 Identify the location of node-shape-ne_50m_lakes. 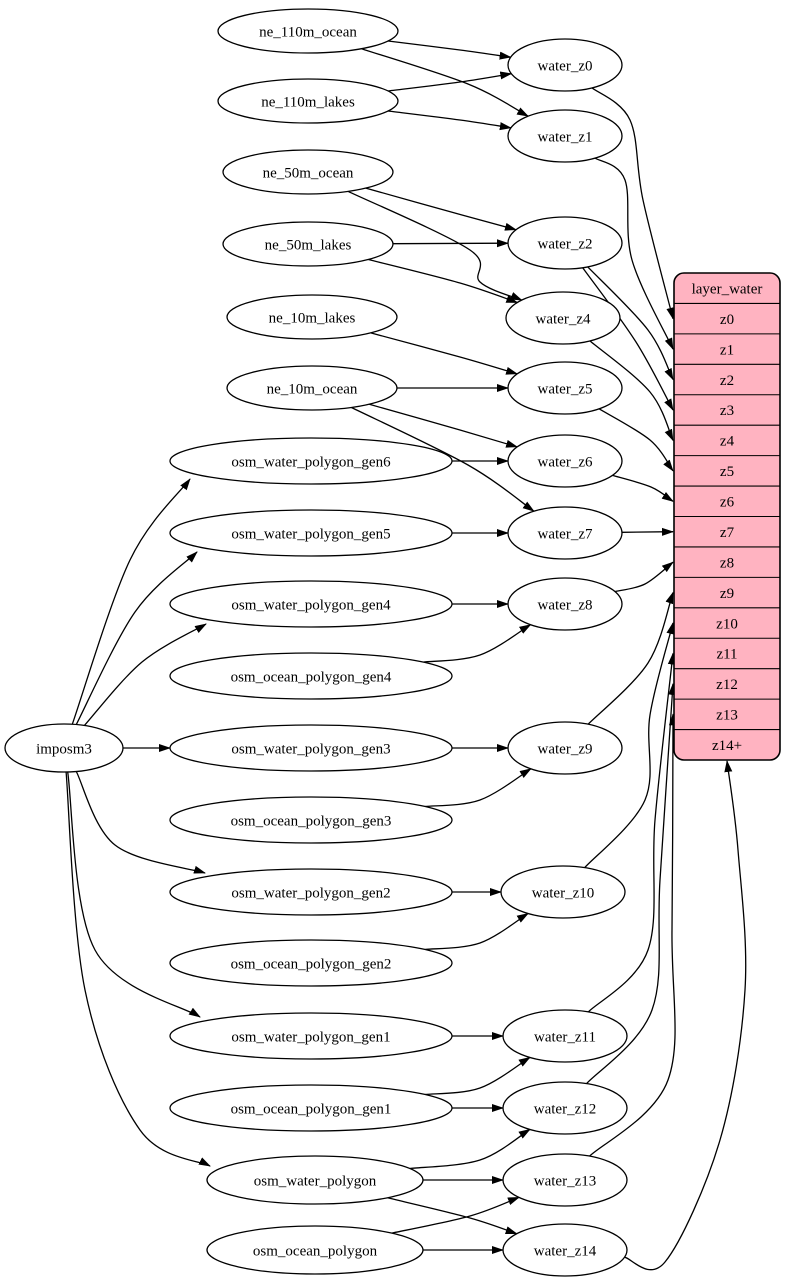
(308, 244).